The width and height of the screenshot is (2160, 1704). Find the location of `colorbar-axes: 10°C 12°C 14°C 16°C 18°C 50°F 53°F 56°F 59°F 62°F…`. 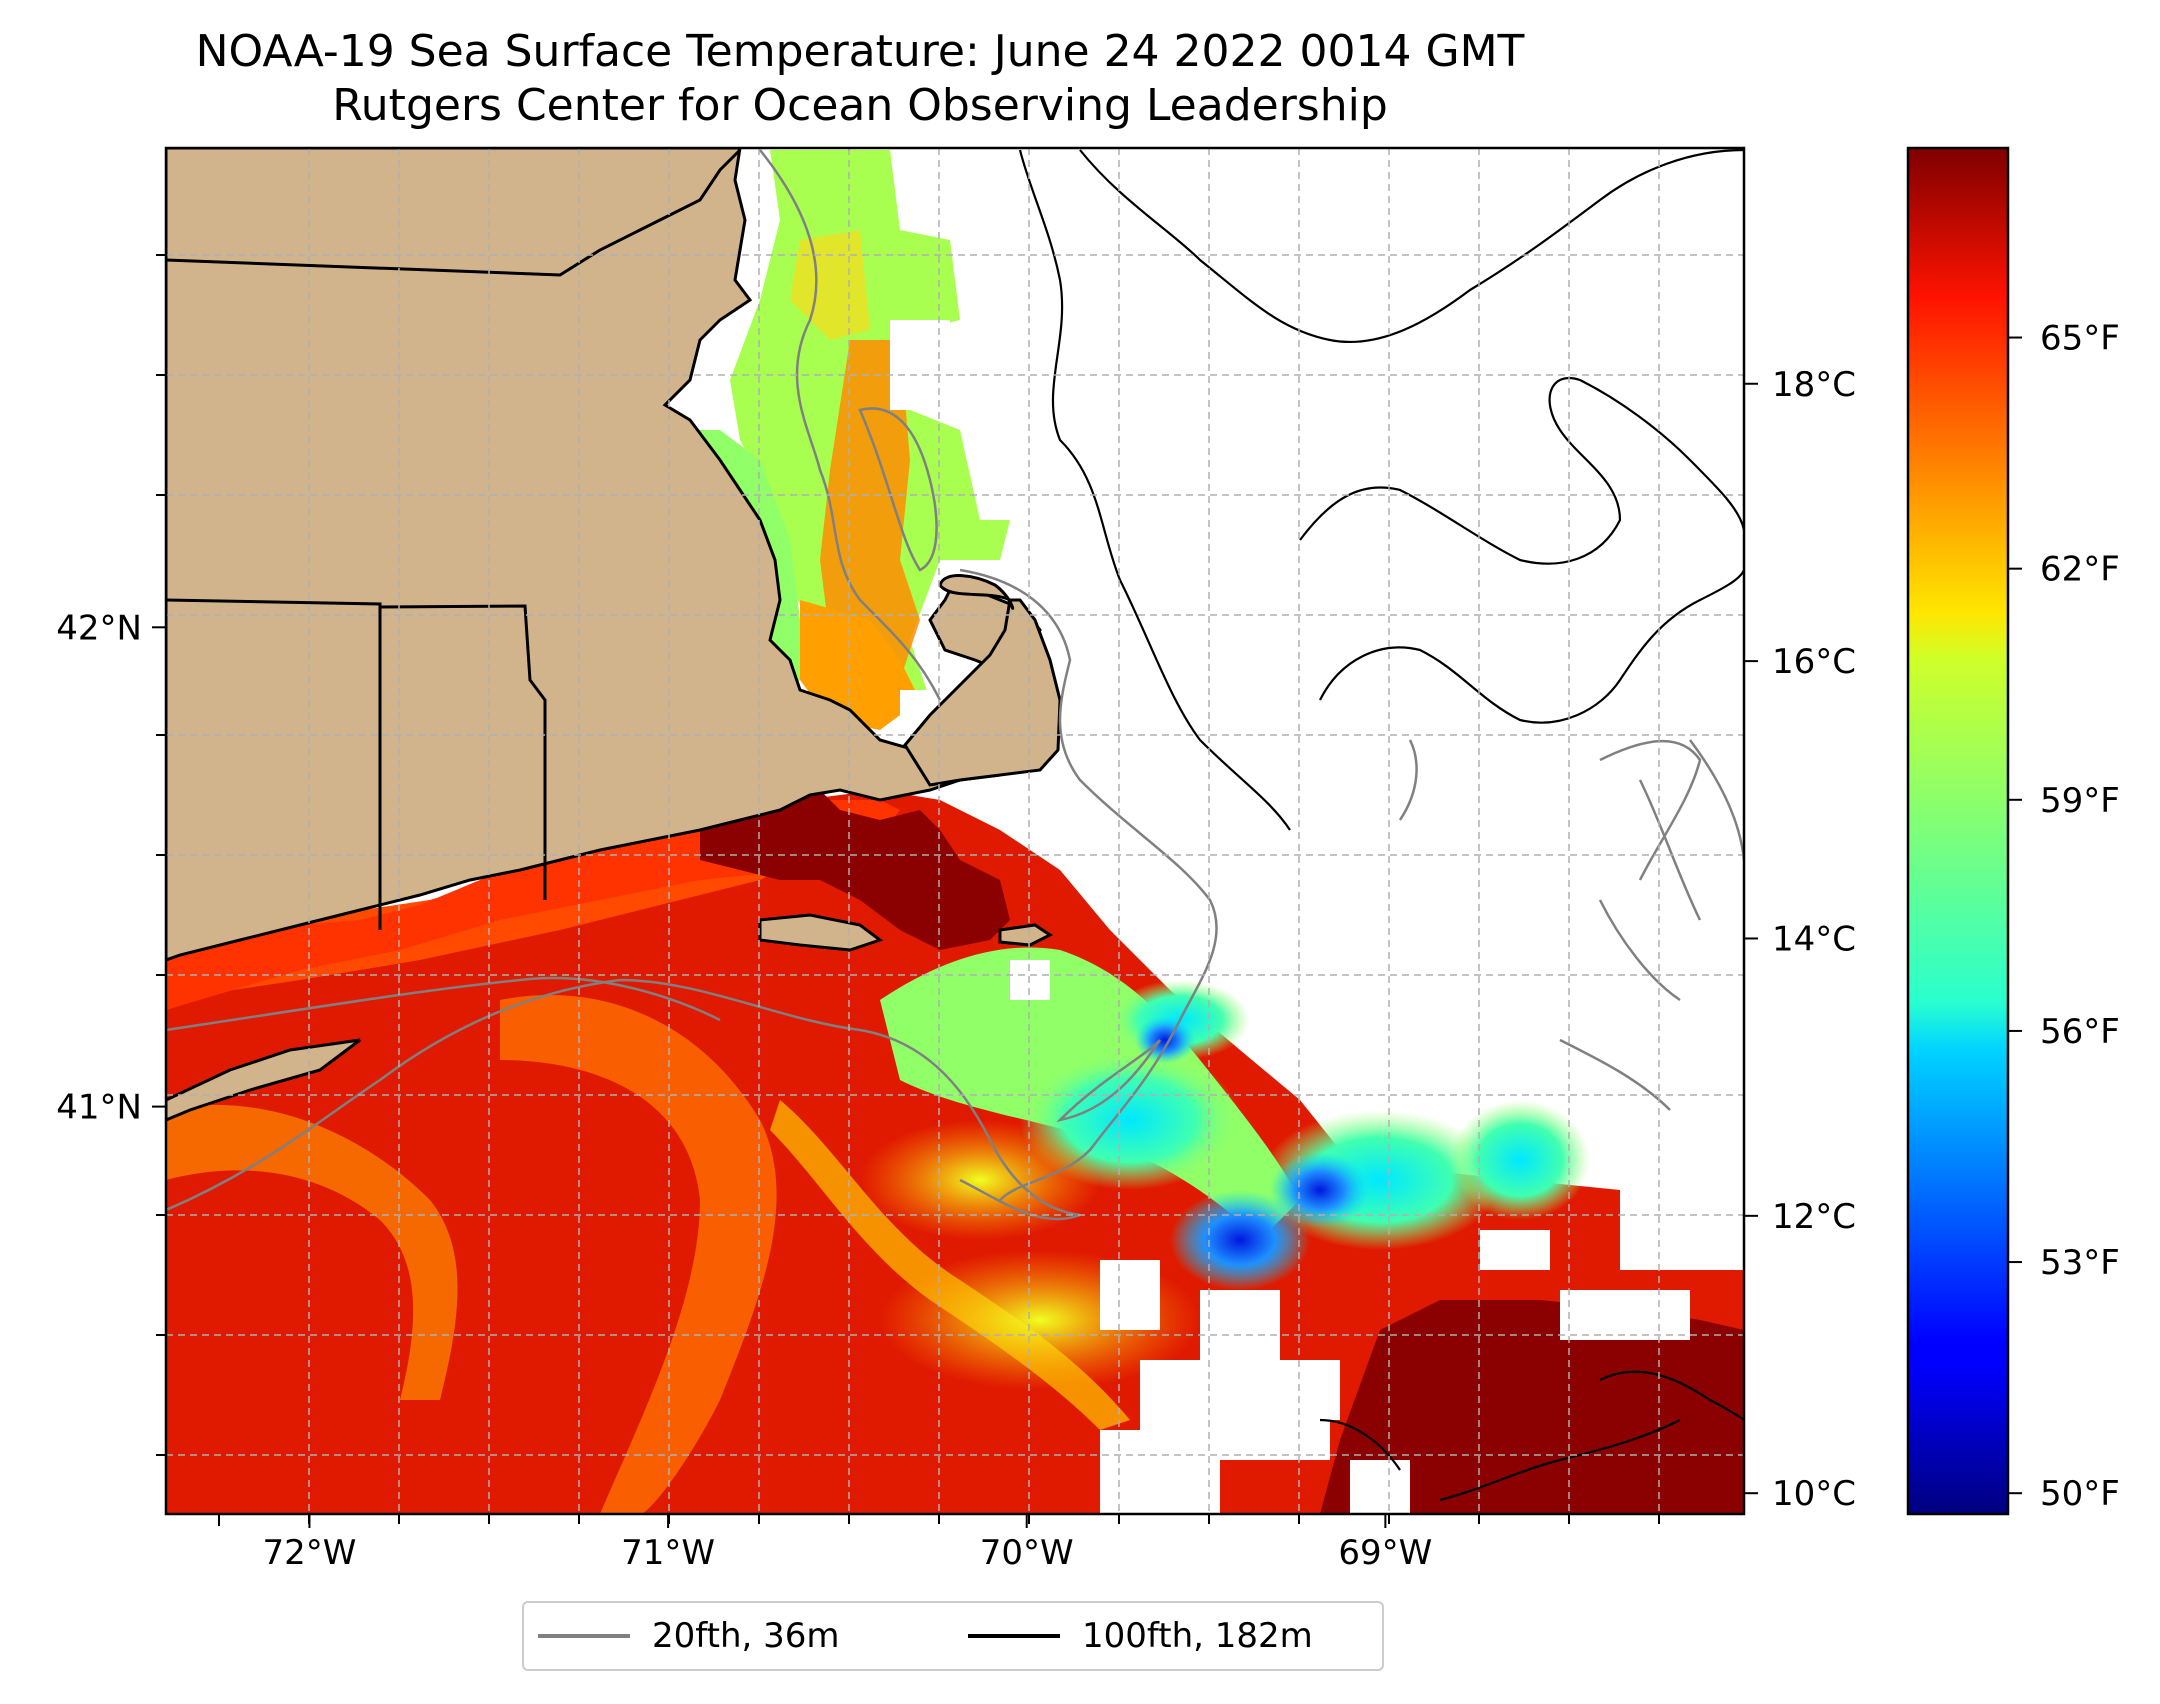

colorbar-axes: 10°C 12°C 14°C 16°C 18°C 50°F 53°F 56°F 59°F 62°F… is located at coordinates (1932, 916).